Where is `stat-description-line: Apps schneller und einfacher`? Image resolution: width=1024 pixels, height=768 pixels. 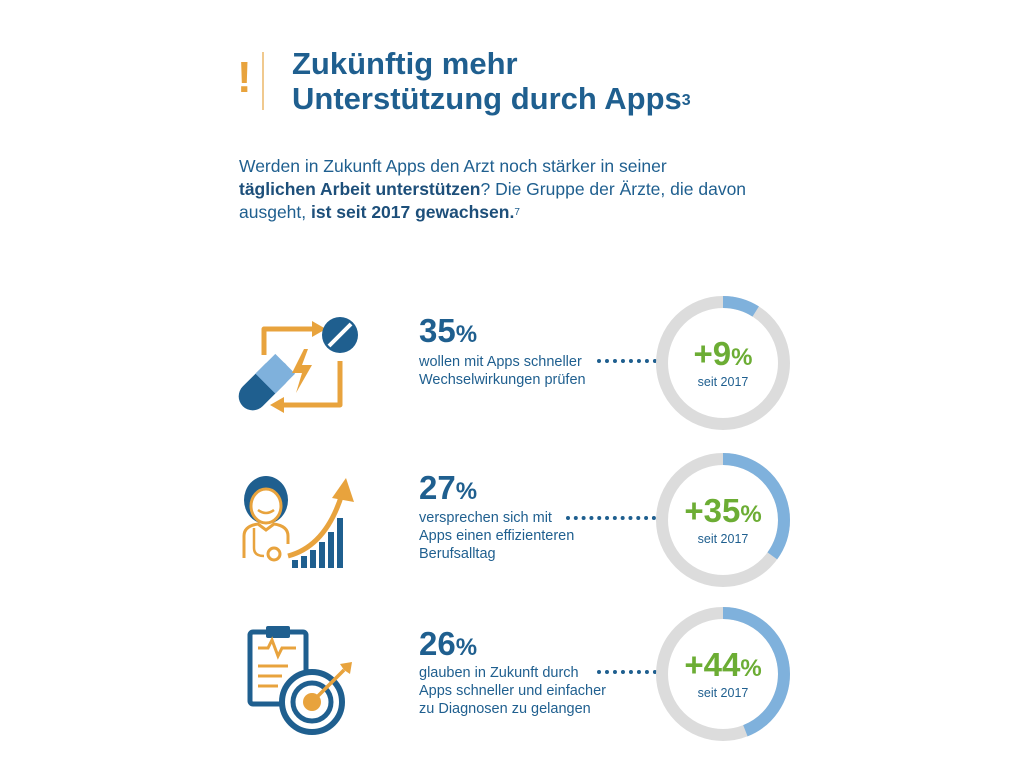
stat-description-line: Apps schneller und einfacher is located at coordinates (513, 691).